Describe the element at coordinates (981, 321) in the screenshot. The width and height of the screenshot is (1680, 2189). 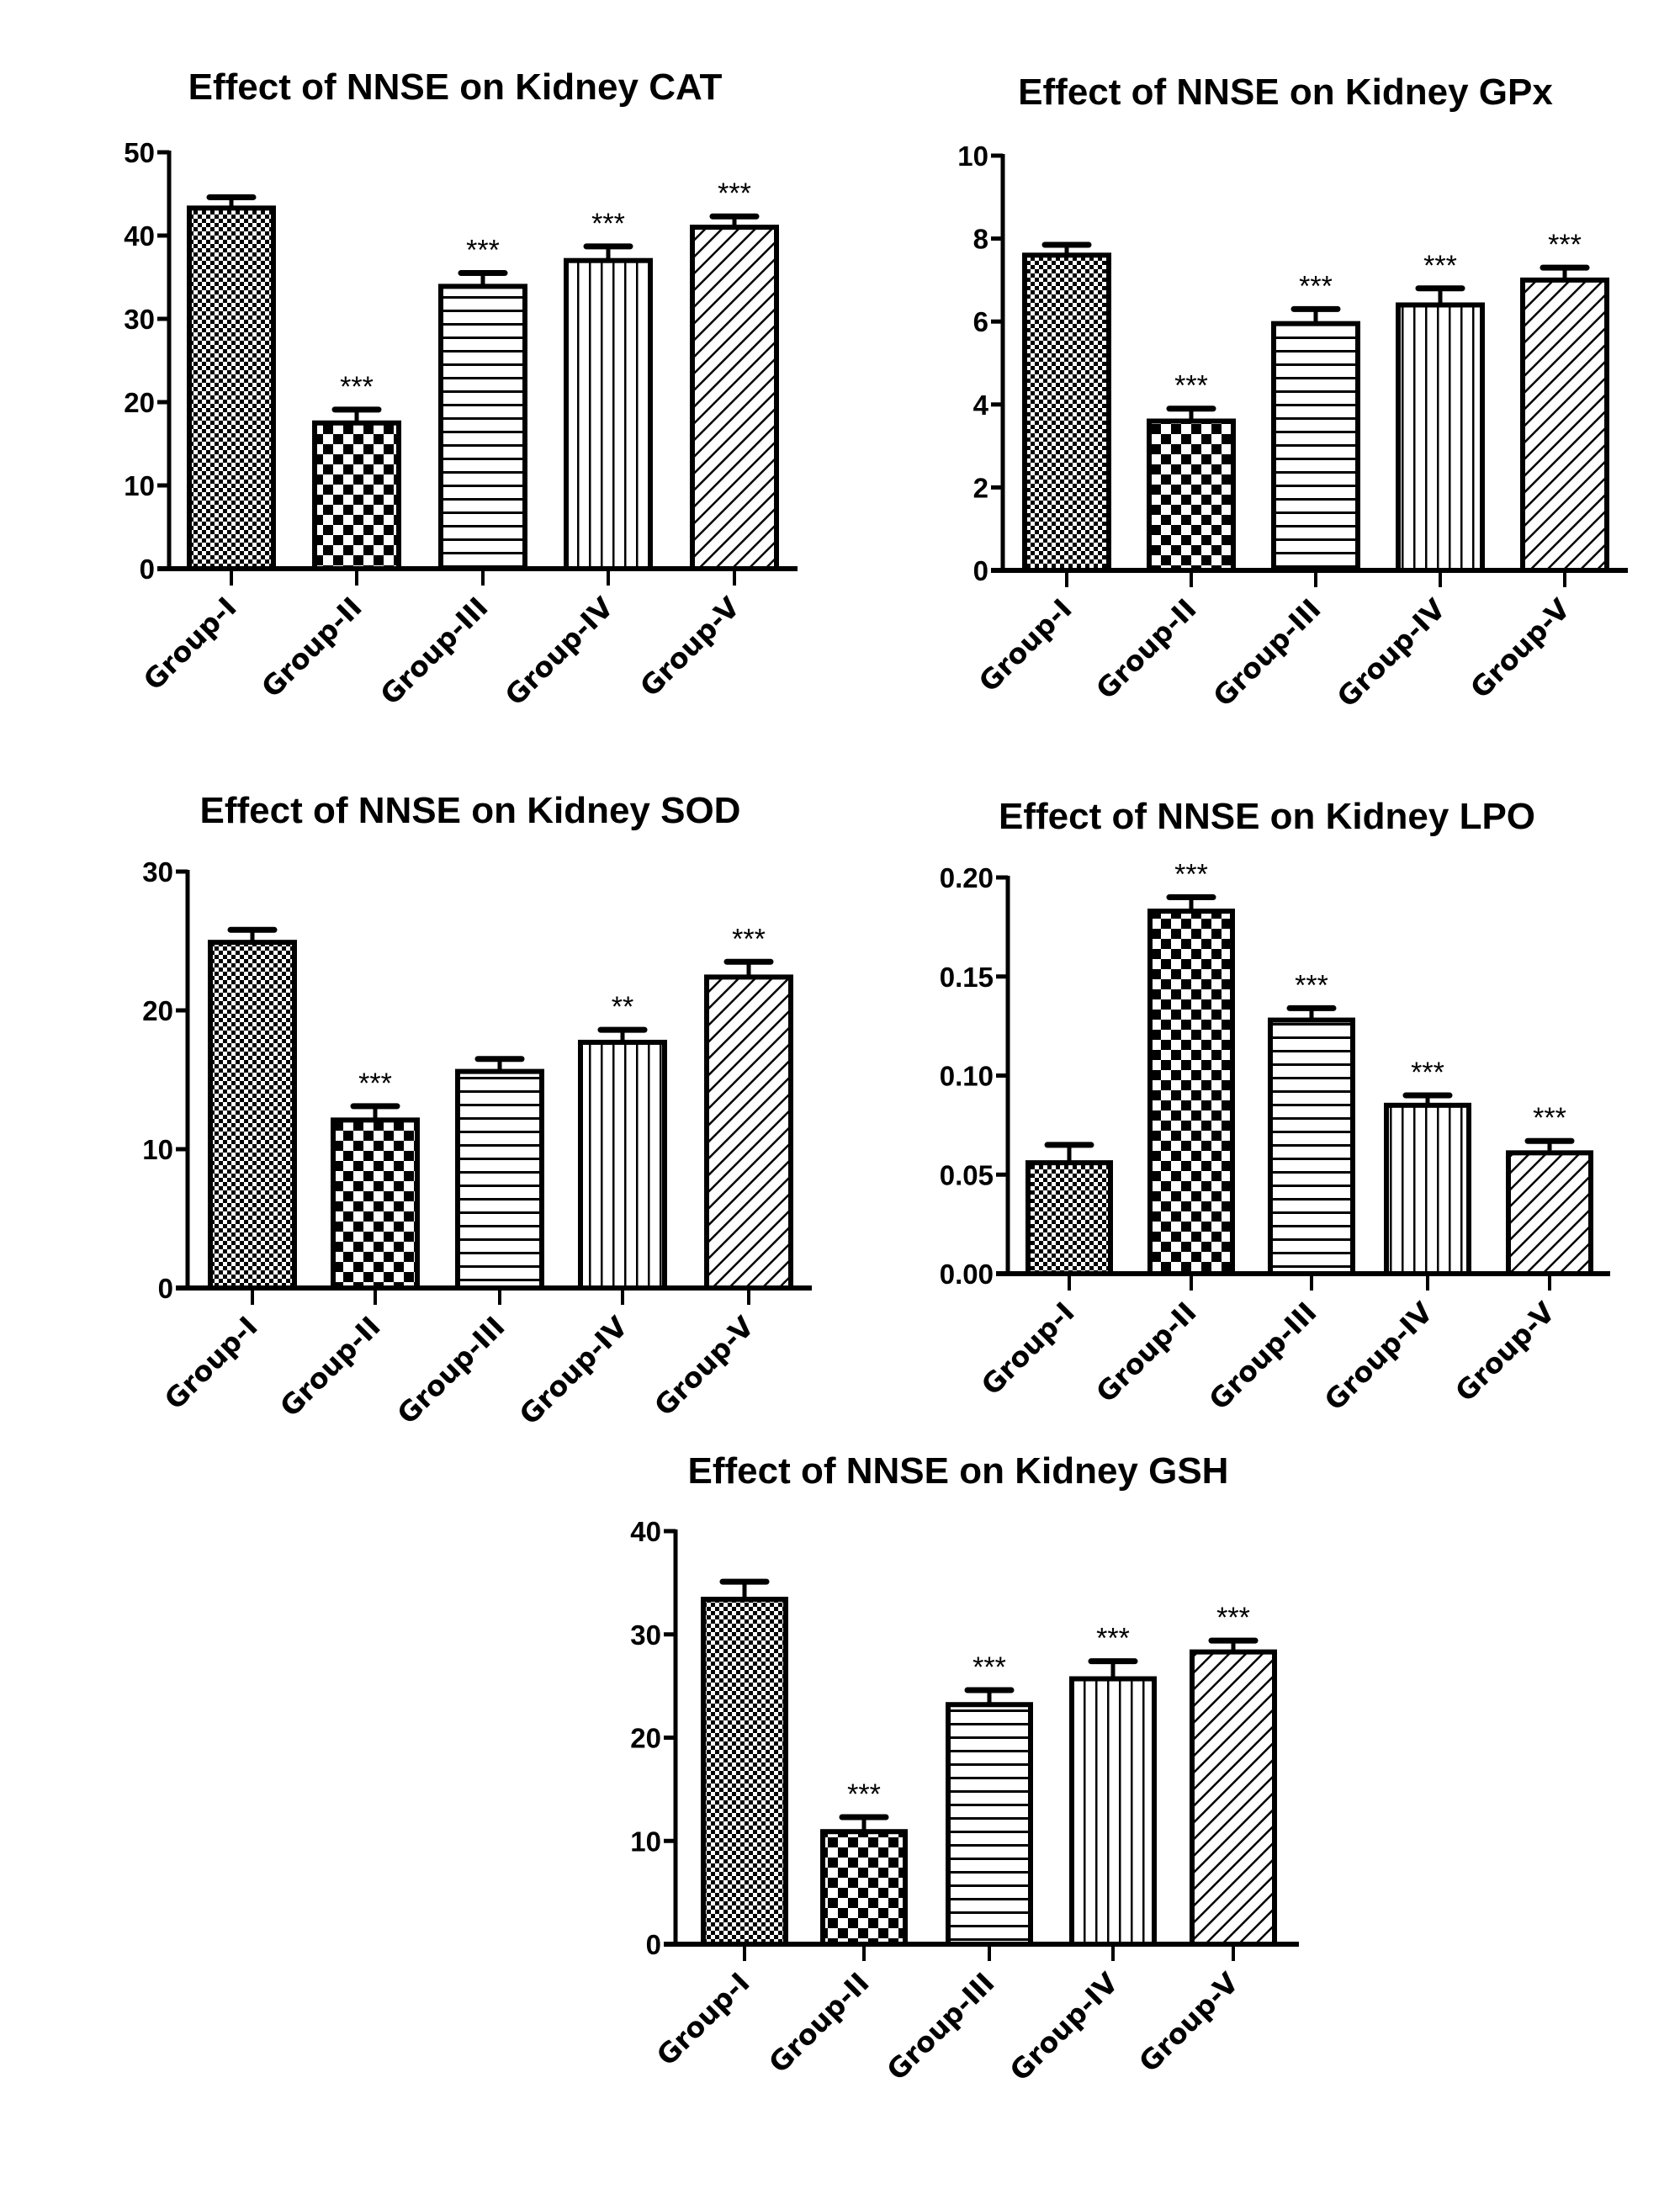
I see `y-tick-label: 6` at that location.